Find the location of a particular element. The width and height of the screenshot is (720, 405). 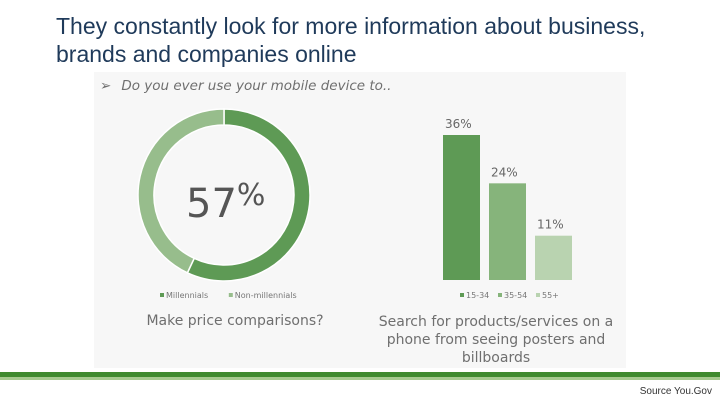

donut-center-label: 57% is located at coordinates (225, 202).